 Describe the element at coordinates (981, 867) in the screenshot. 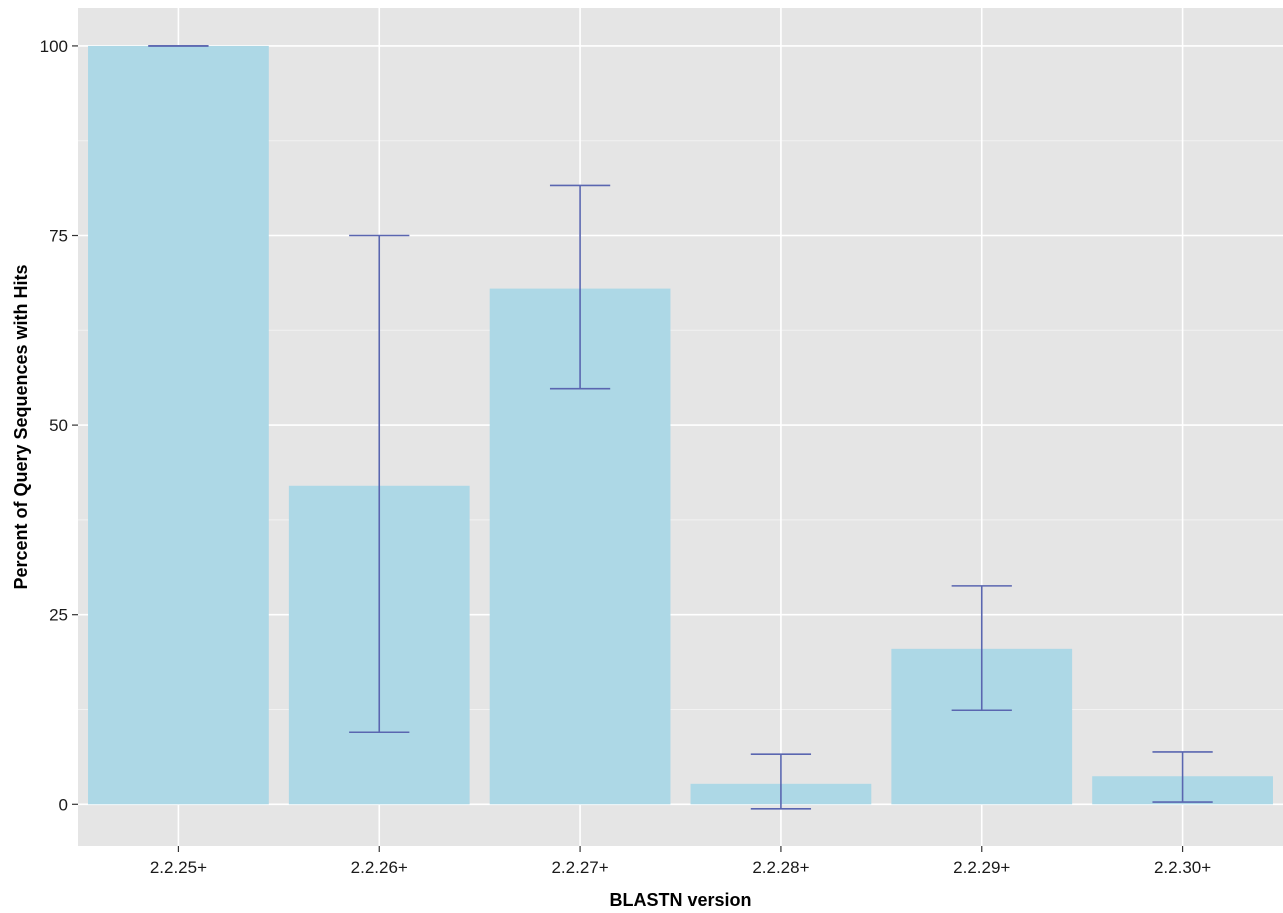

I see `x-tick-label: 2.2.29+` at that location.